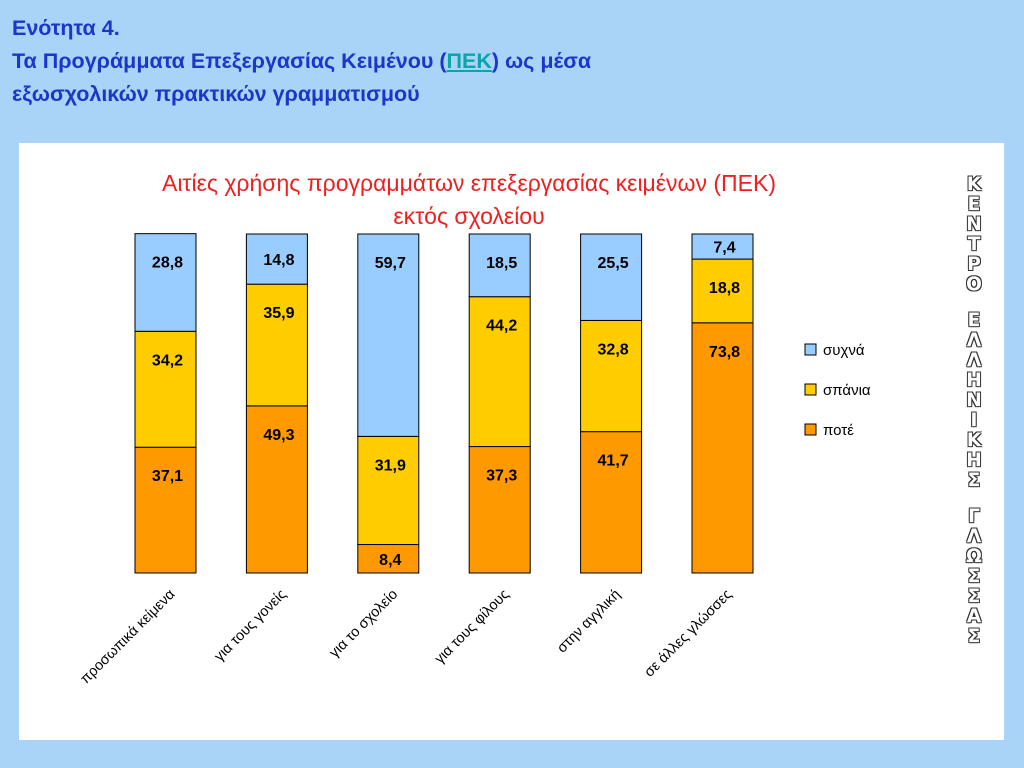 The width and height of the screenshot is (1024, 768). I want to click on bar-value-label: 49,3, so click(278, 435).